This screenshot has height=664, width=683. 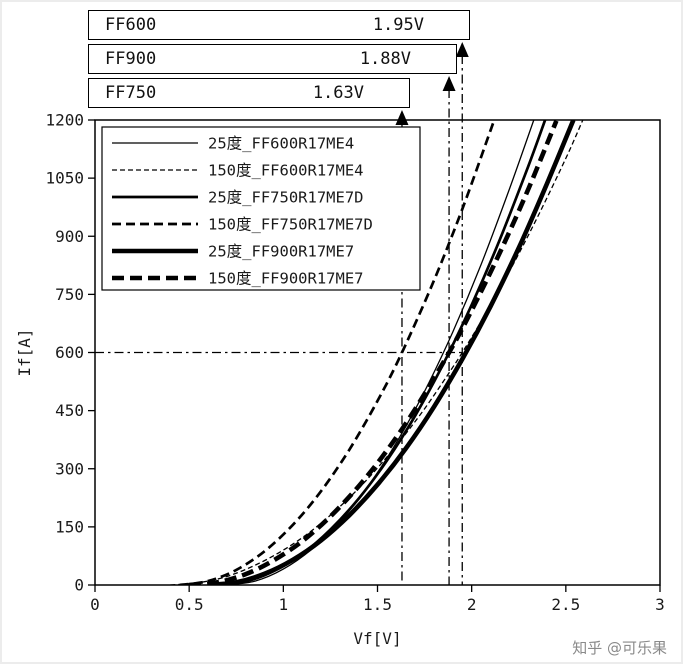 I want to click on y-tick-label: 300, so click(x=69, y=468).